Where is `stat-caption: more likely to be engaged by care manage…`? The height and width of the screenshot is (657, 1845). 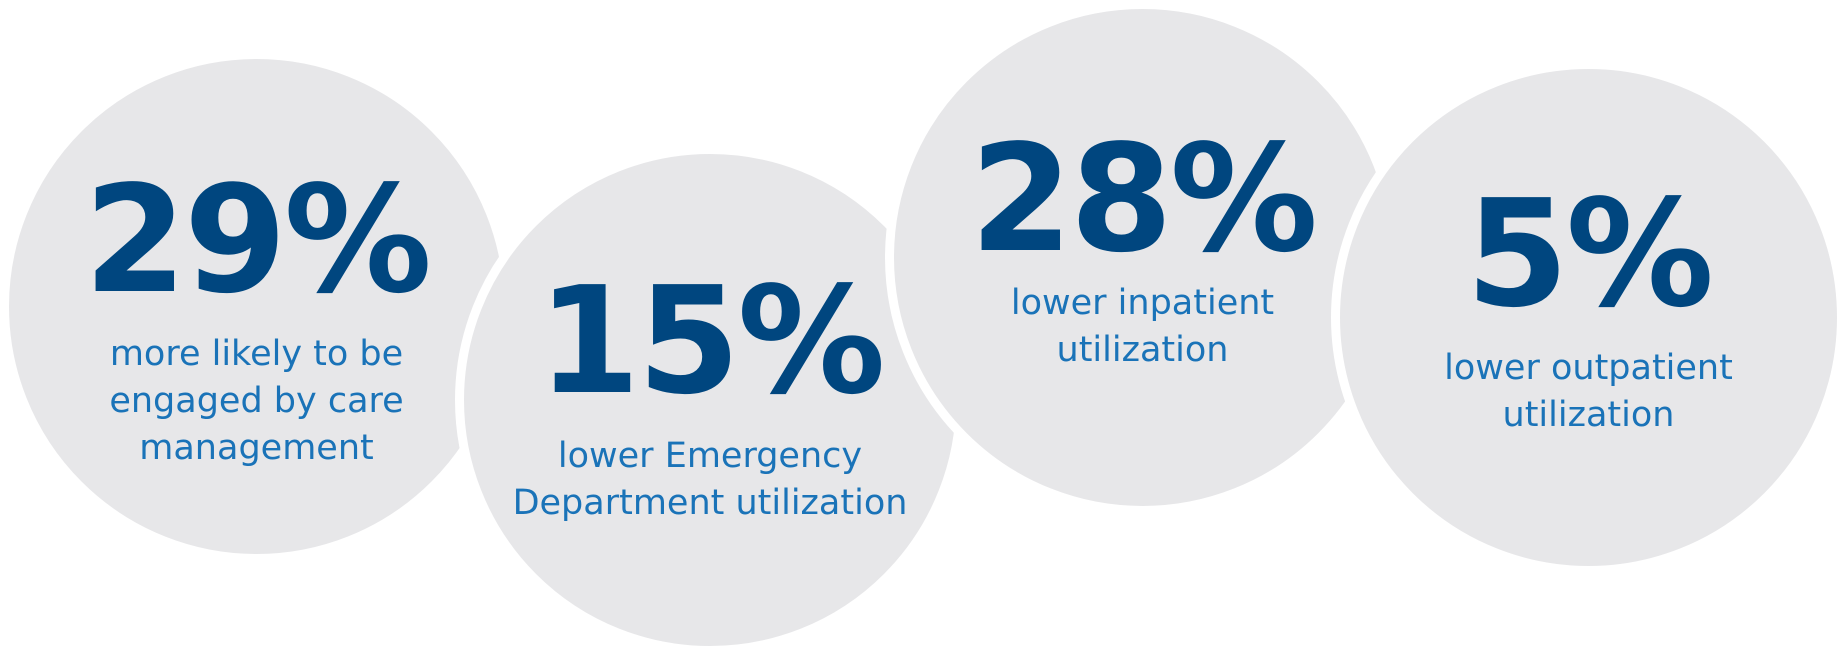
stat-caption: more likely to be engaged by care manage… is located at coordinates (256, 401).